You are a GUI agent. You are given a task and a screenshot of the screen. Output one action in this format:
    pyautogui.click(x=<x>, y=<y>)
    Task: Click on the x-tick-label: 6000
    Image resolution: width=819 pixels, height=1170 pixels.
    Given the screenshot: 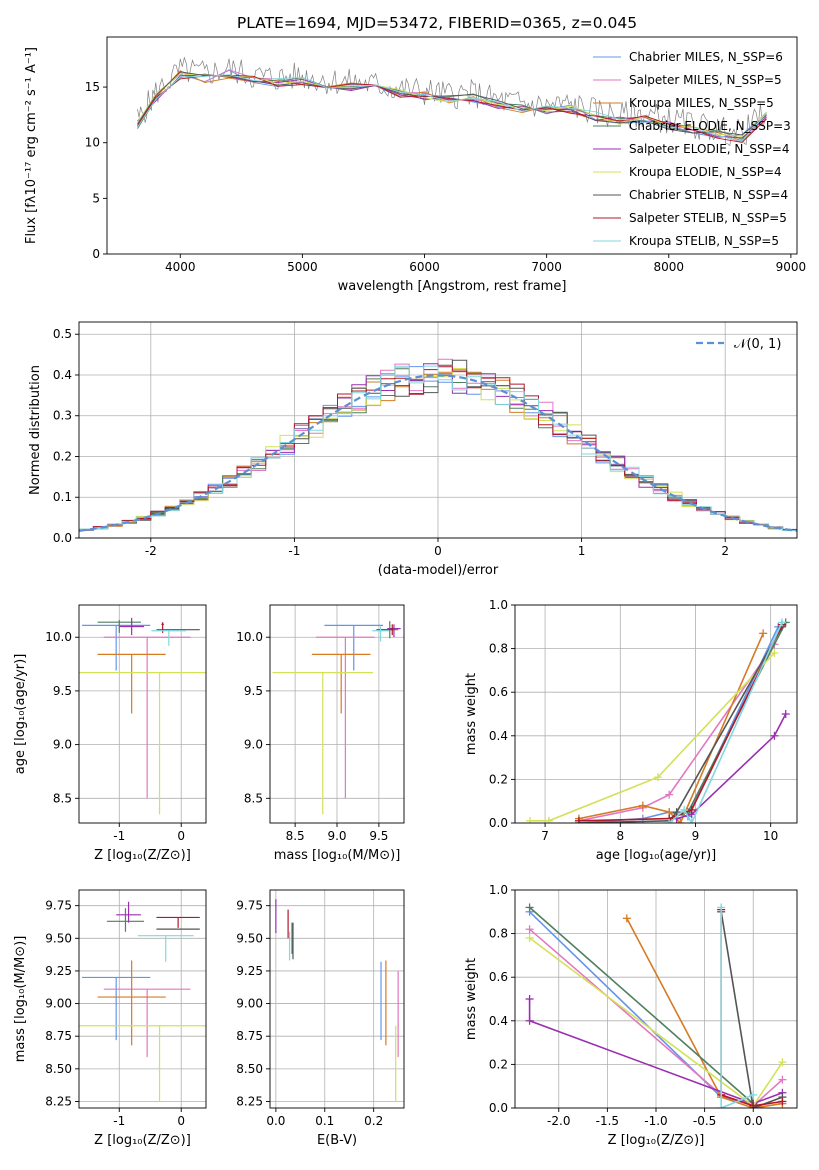 What is the action you would take?
    pyautogui.click(x=424, y=267)
    